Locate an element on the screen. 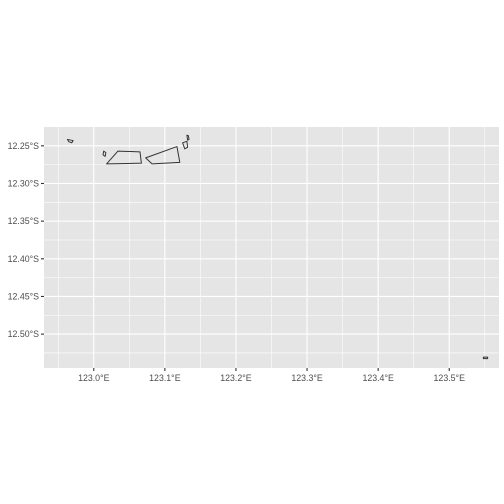  island-islet-d is located at coordinates (163, 155).